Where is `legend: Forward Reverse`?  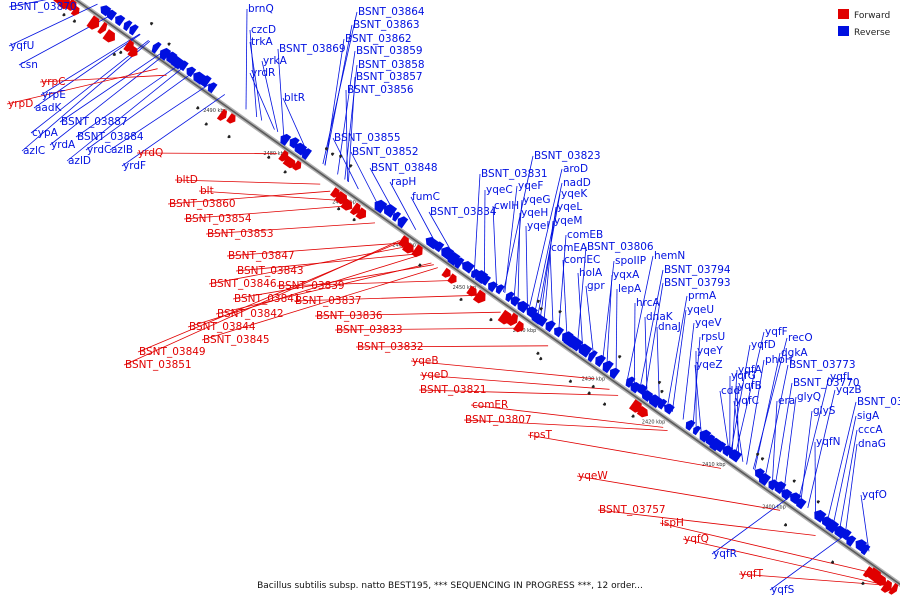 legend: Forward Reverse is located at coordinates (864, 23).